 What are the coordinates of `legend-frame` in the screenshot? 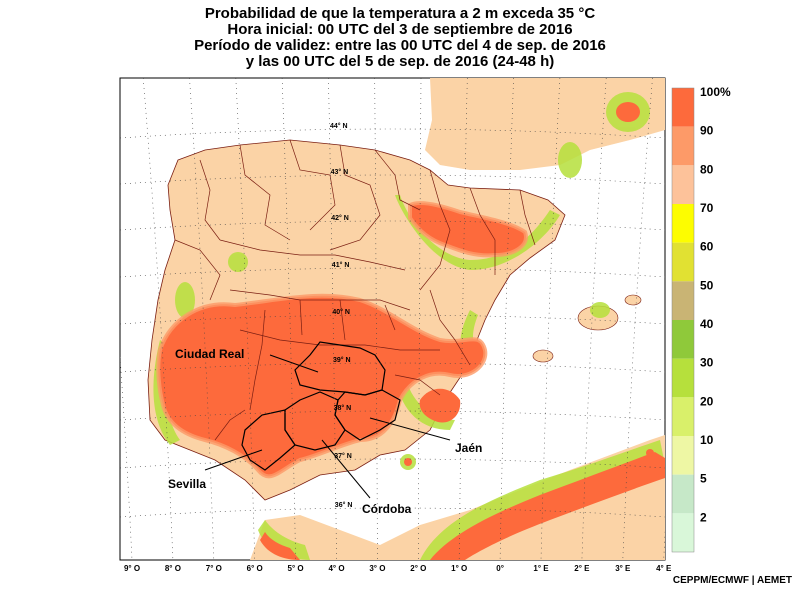 It's located at (683, 320).